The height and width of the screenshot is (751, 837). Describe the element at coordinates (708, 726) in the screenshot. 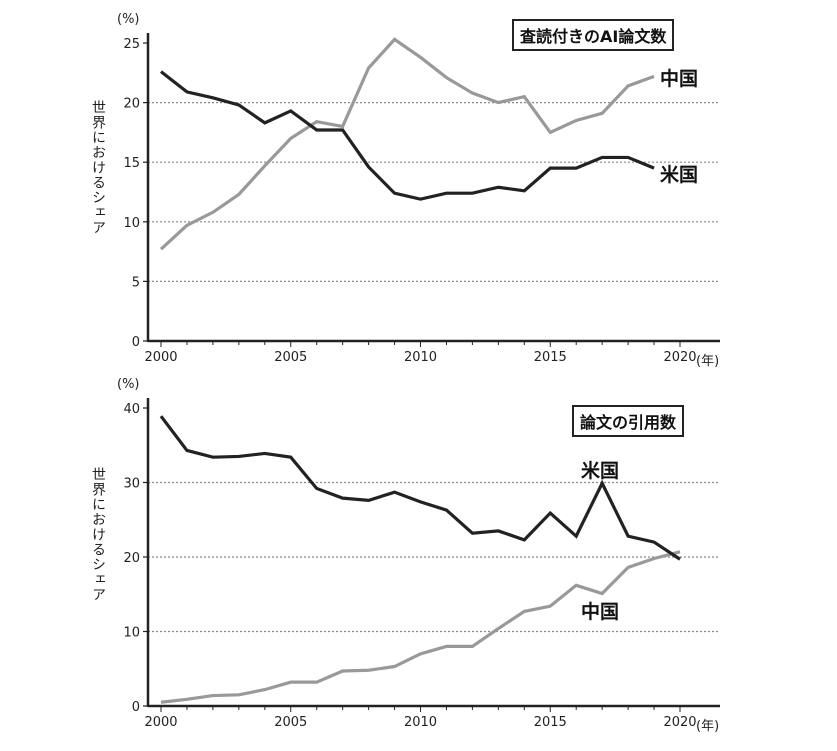

I see `bottom-x-unit: (年)` at that location.